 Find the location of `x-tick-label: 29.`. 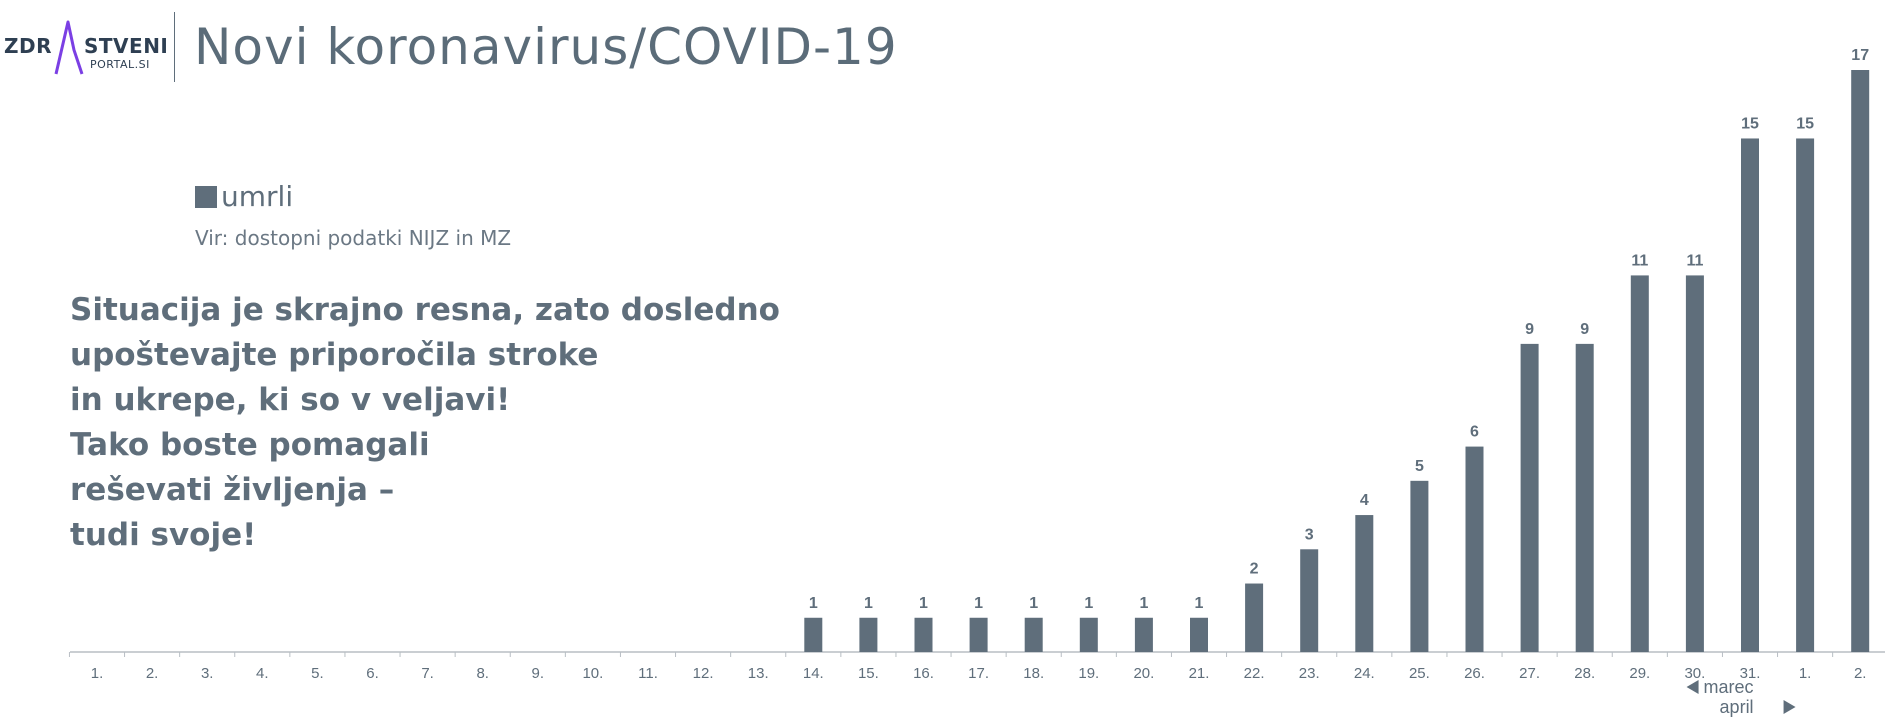

x-tick-label: 29. is located at coordinates (1639, 673).